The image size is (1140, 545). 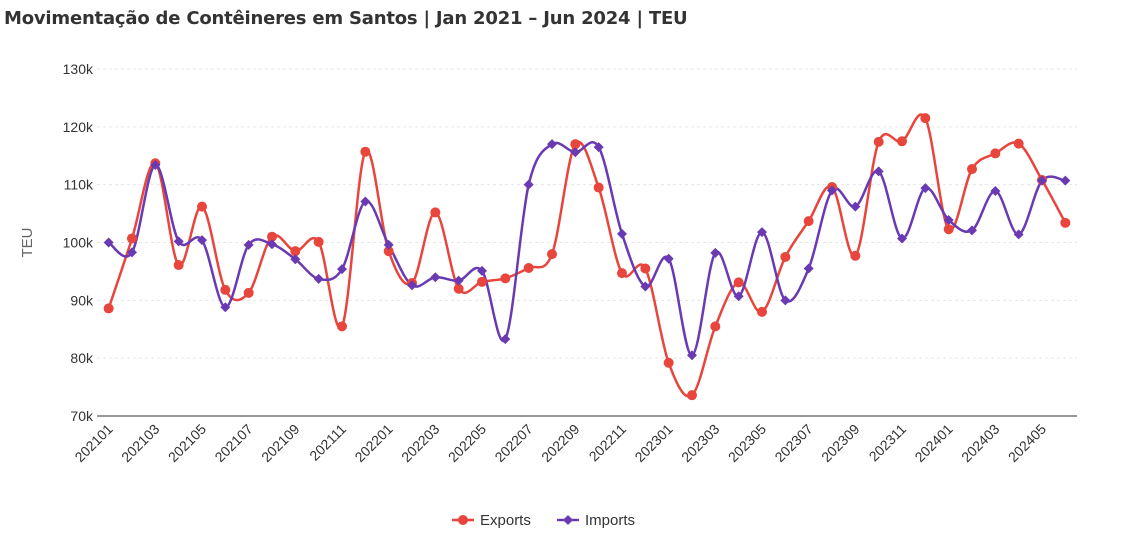 What do you see at coordinates (840, 443) in the screenshot?
I see `x-tick-label: 202309` at bounding box center [840, 443].